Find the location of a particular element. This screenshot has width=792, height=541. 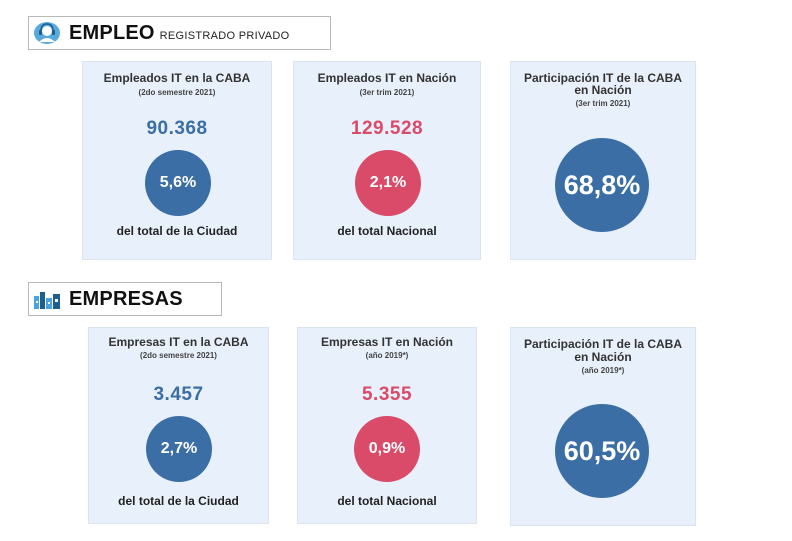

card-title: Empresas IT en Nación is located at coordinates (387, 342).